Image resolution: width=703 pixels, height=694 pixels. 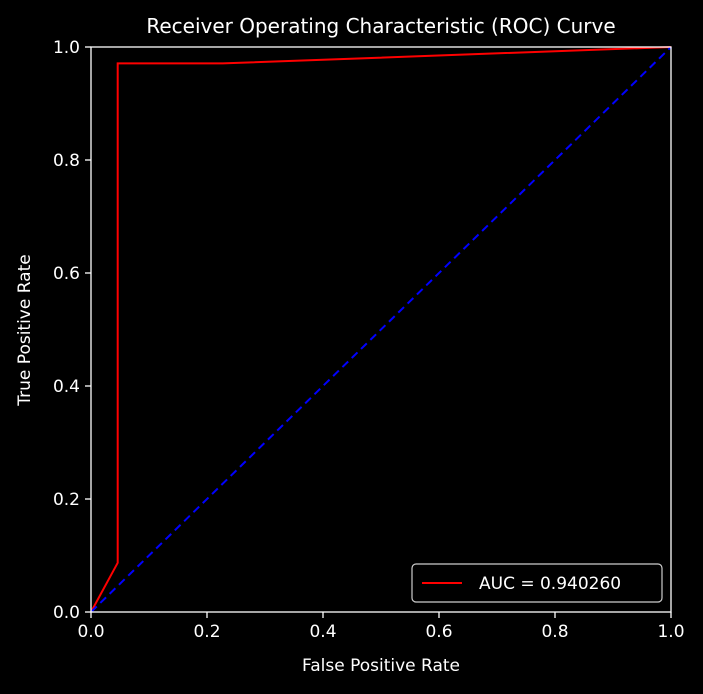 I want to click on y-tick-label: 0.6, so click(x=66, y=274).